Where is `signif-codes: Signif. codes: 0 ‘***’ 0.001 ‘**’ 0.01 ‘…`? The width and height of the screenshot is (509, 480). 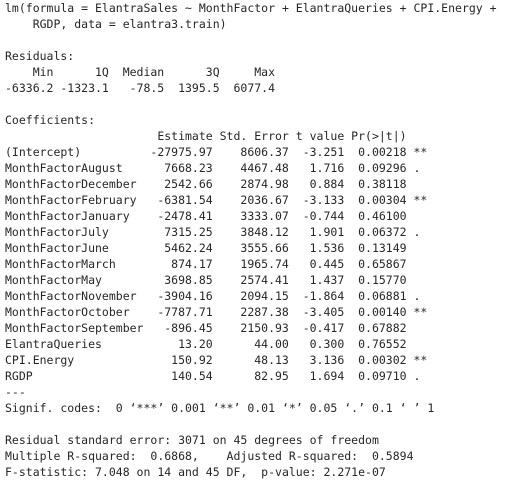 signif-codes: Signif. codes: 0 ‘***’ 0.001 ‘**’ 0.01 ‘… is located at coordinates (220, 408).